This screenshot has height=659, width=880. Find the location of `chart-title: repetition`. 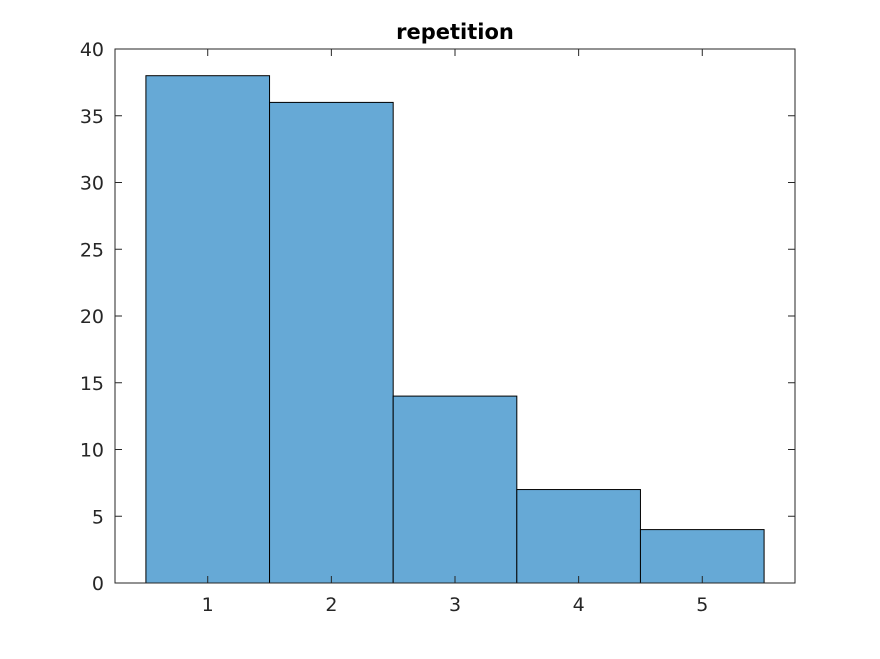

chart-title: repetition is located at coordinates (455, 32).